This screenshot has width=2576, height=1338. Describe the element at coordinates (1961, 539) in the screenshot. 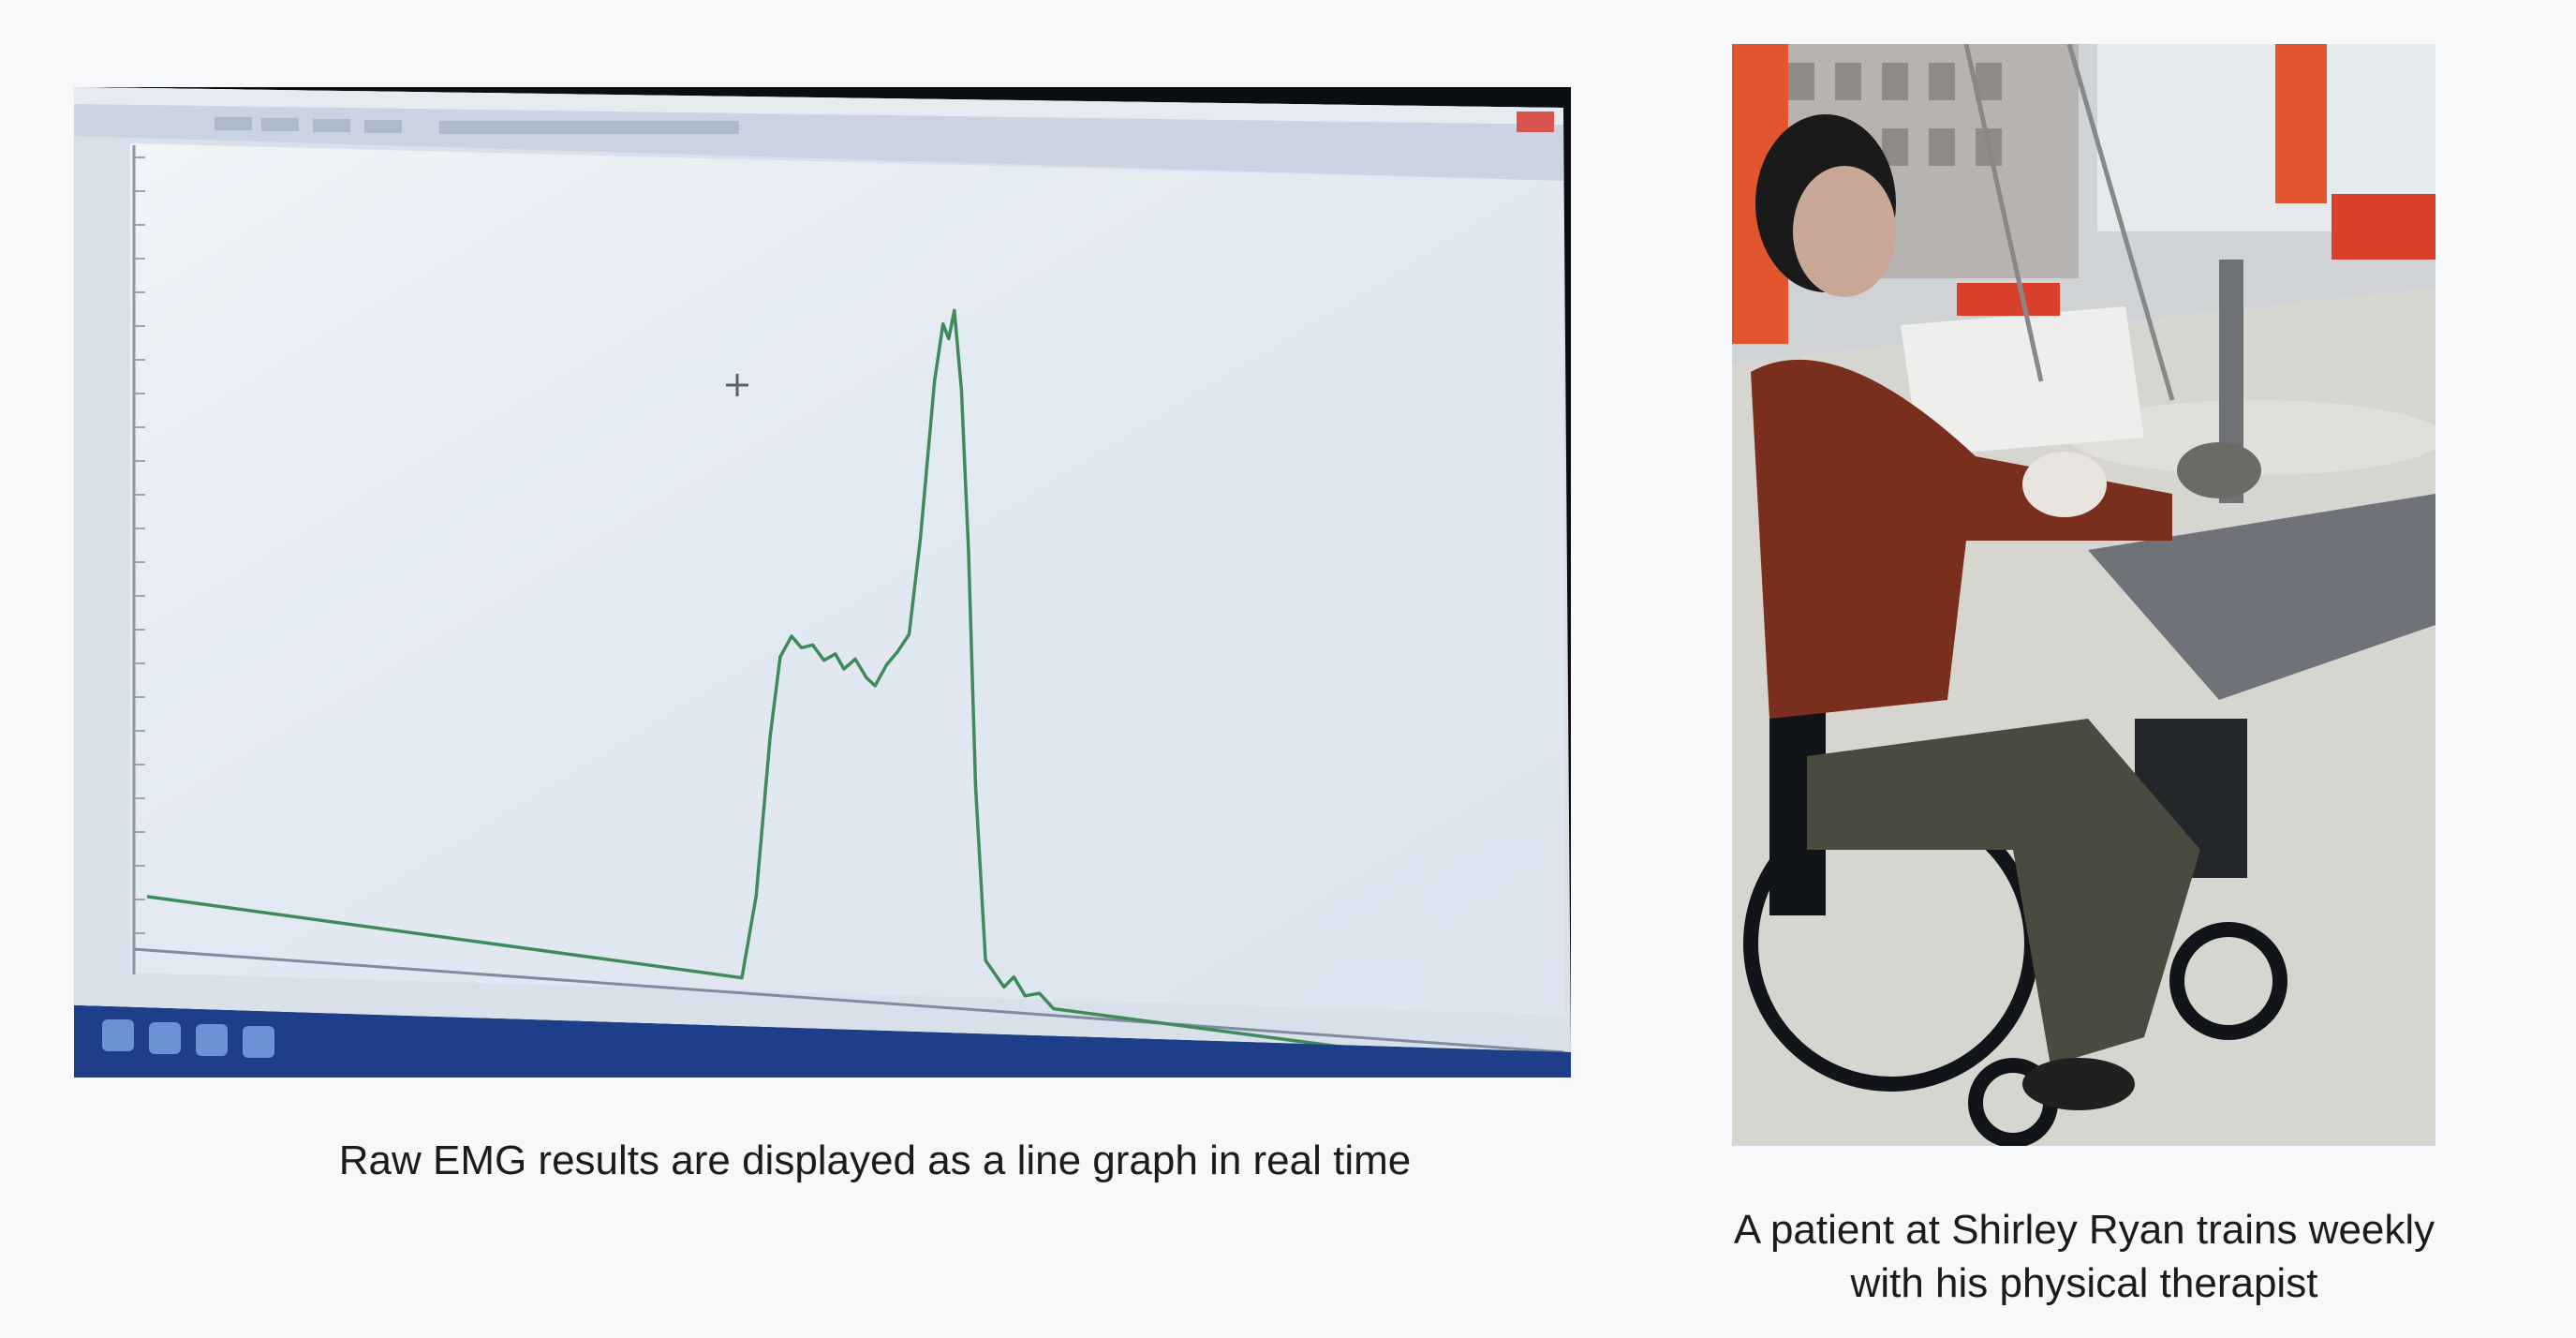

I see `patient-sweater` at that location.